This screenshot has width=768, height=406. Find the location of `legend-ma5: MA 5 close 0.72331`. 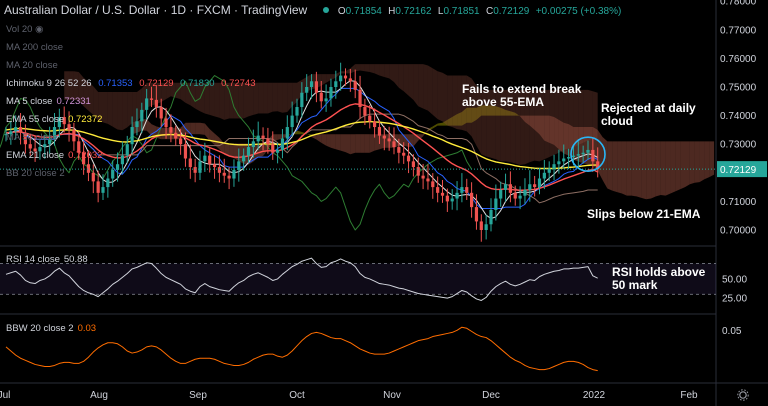

legend-ma5: MA 5 close 0.72331 is located at coordinates (48, 101).